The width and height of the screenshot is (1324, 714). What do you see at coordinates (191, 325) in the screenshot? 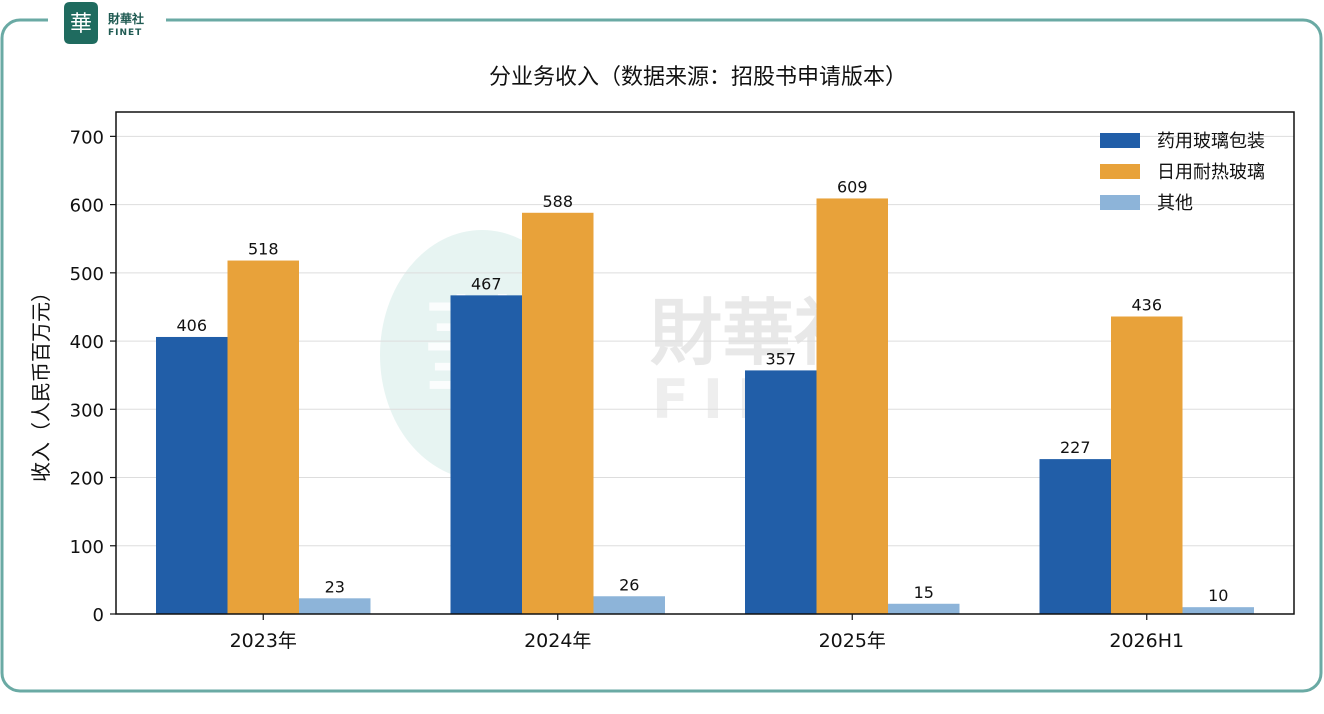
I see `bar-value-label: 406` at bounding box center [191, 325].